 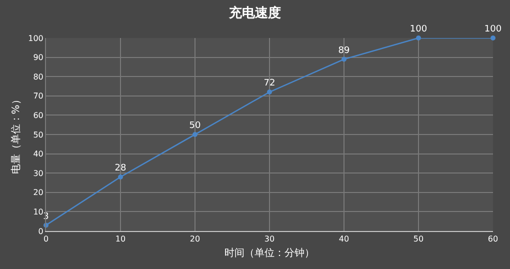 I want to click on y-tick-label: 0, so click(x=41, y=231).